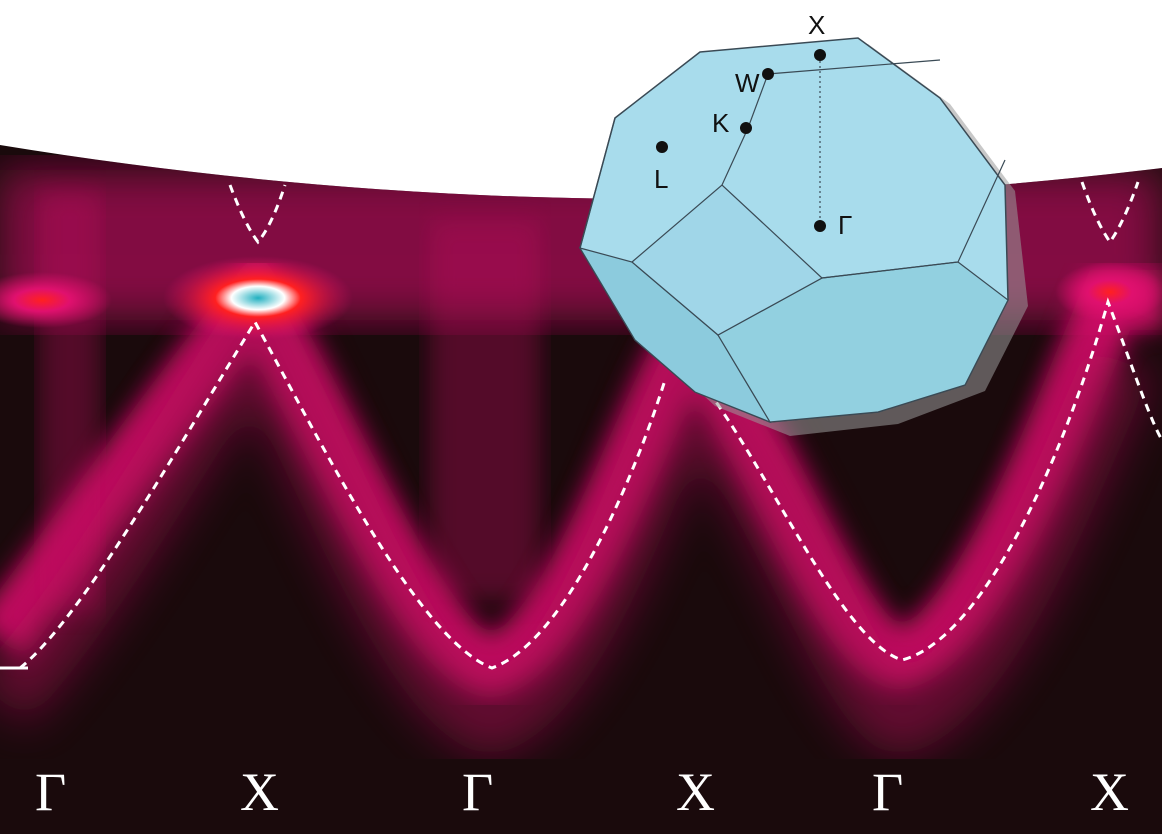 The height and width of the screenshot is (834, 1162). I want to click on hotspot-right, so click(1108, 292).